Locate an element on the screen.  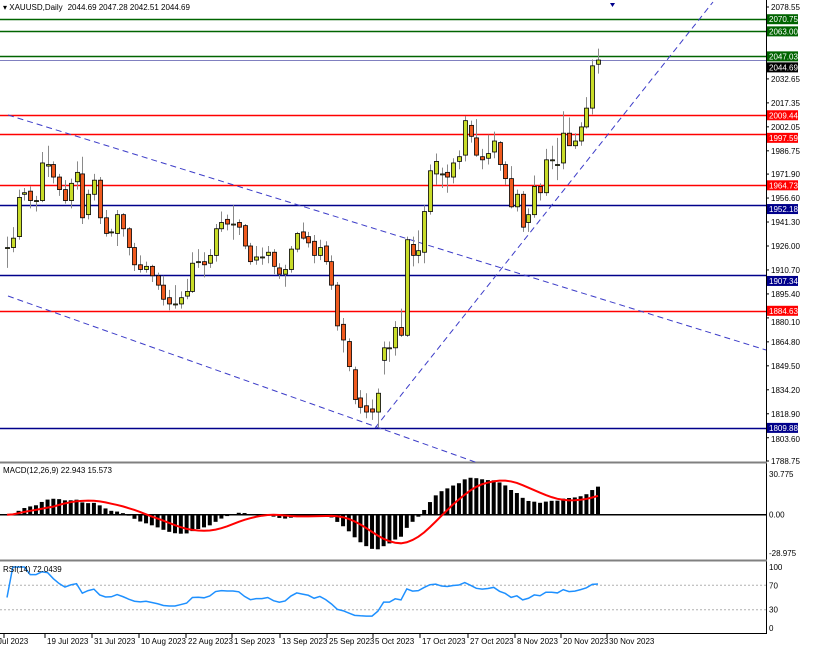
current-price-tag: 2044.69 is located at coordinates (783, 67).